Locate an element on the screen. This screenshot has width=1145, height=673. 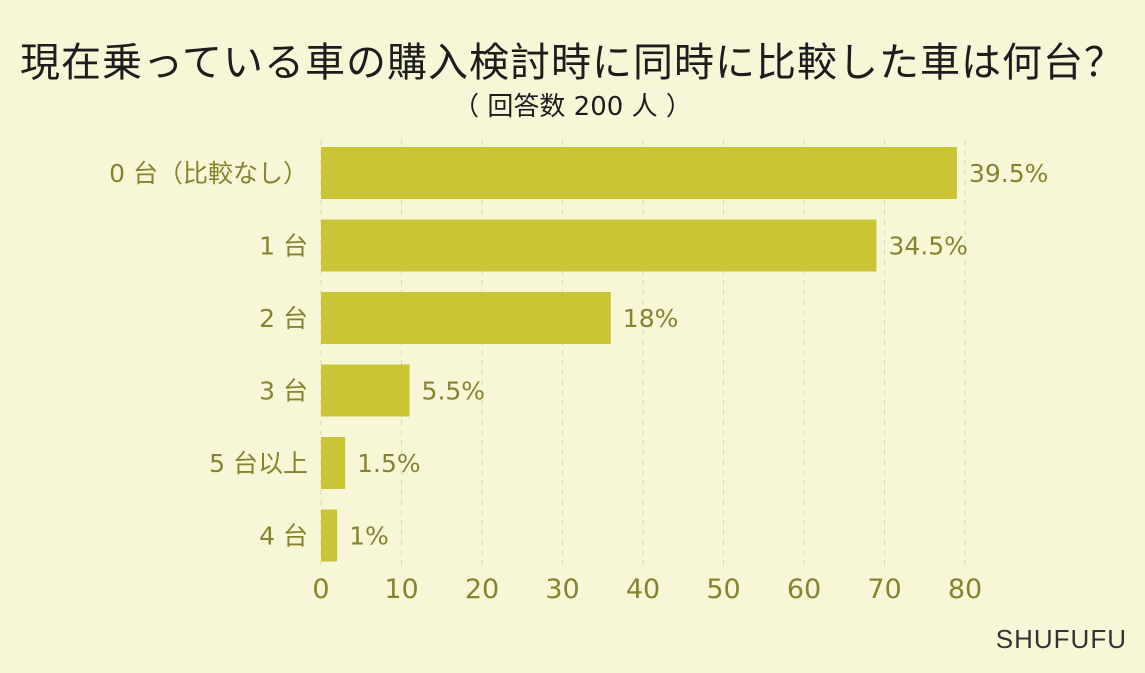
x-tick-label: 40 is located at coordinates (643, 589).